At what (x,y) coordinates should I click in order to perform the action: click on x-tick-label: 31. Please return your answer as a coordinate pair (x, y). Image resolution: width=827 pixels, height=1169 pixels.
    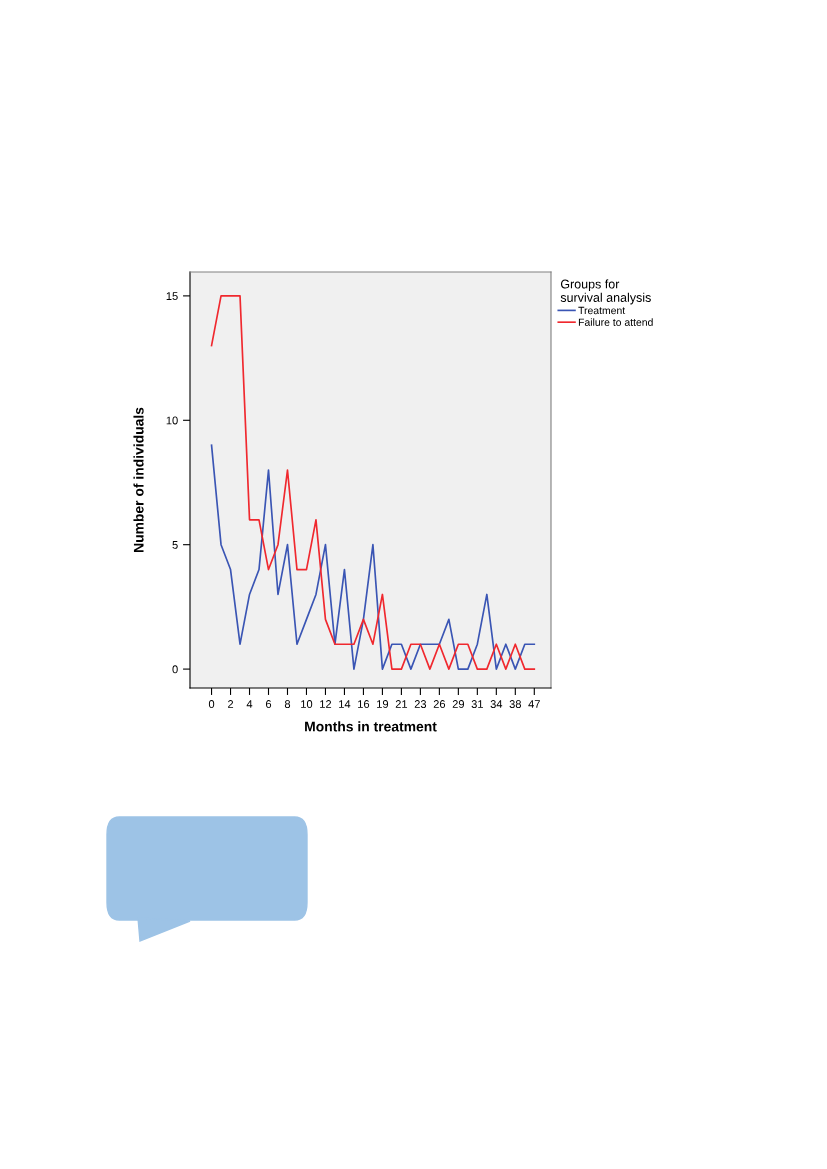
    Looking at the image, I should click on (477, 704).